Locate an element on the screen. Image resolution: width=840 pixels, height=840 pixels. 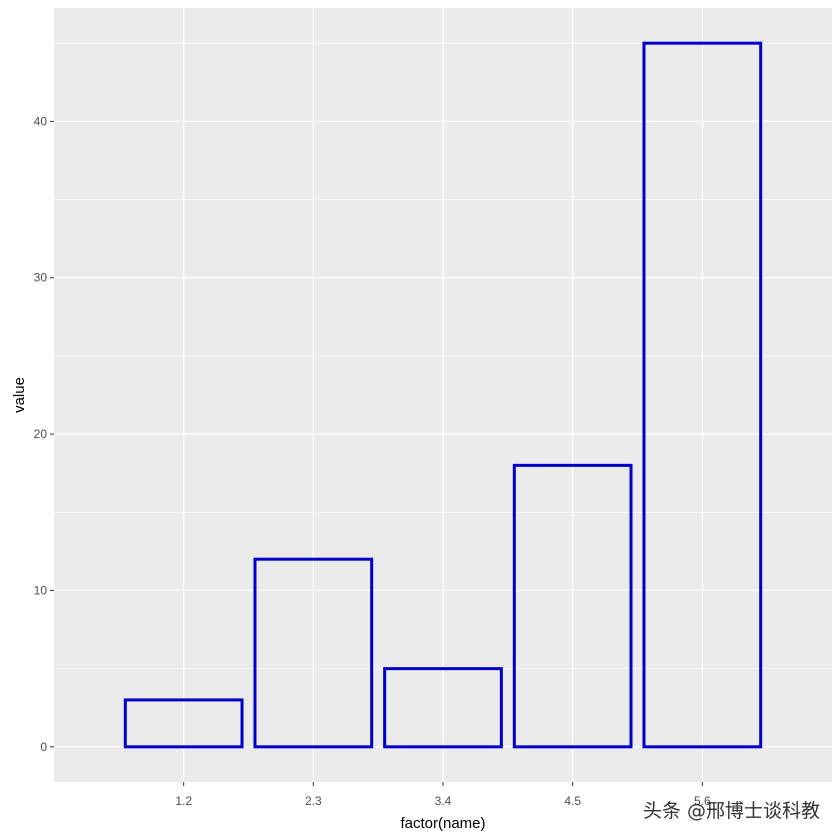
y-tick-label: 10 is located at coordinates (41, 590).